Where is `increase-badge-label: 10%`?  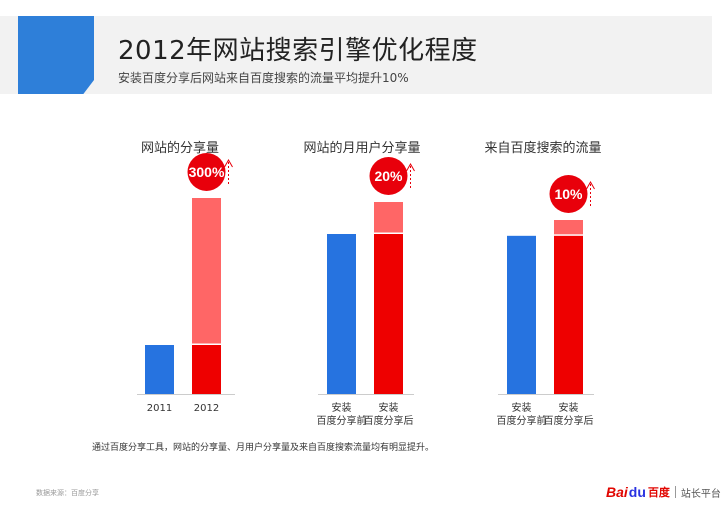
increase-badge-label: 10% is located at coordinates (568, 194).